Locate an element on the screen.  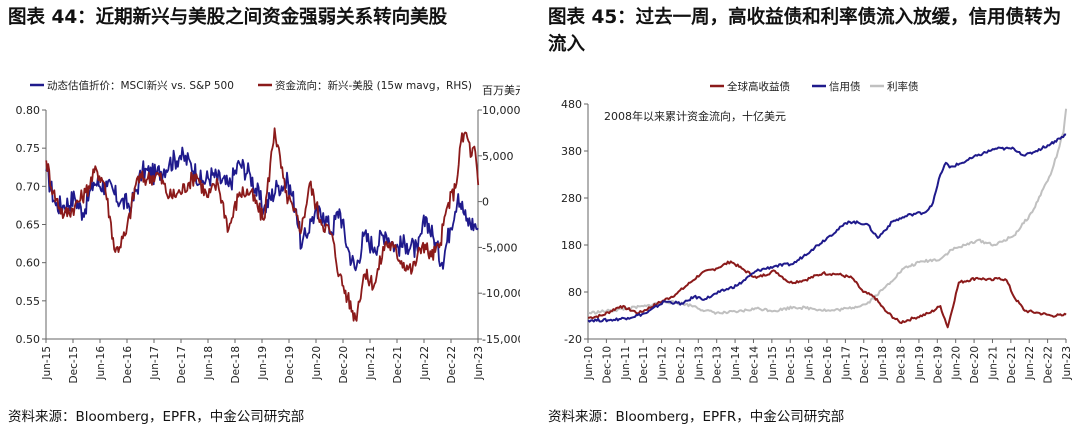
y-tick-label-left: 0.75 is located at coordinates (28, 148).